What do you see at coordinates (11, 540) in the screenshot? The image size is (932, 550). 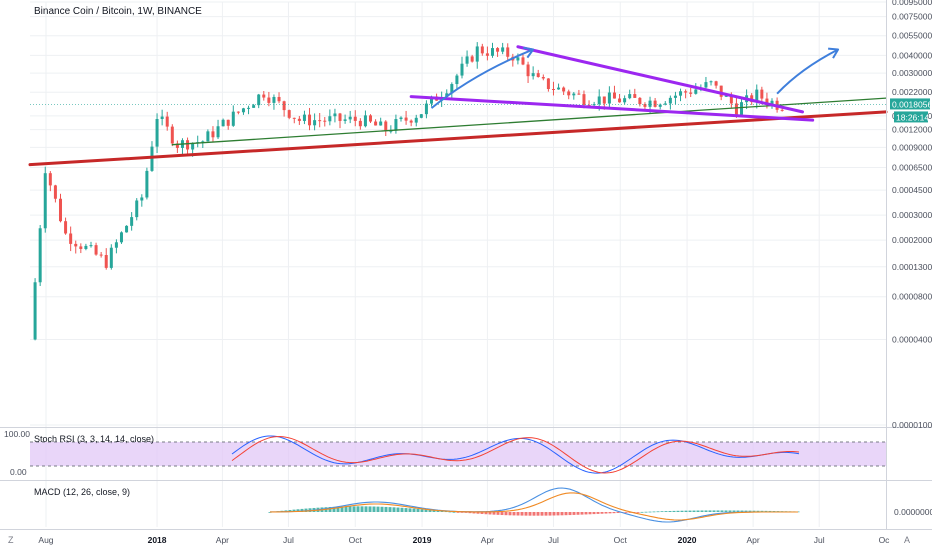 I see `corner-left: Z` at bounding box center [11, 540].